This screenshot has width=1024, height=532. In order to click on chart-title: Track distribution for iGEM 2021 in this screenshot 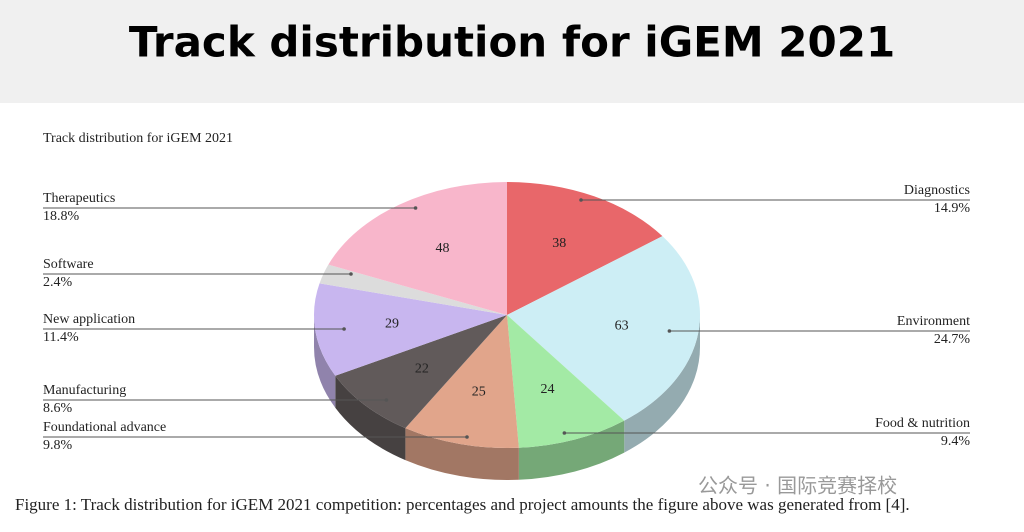, I will do `click(138, 138)`.